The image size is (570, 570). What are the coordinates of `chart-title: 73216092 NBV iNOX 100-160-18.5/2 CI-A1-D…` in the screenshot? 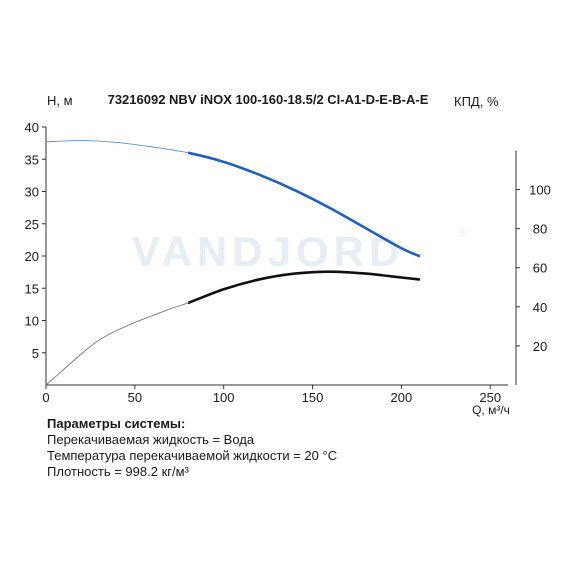 It's located at (268, 99).